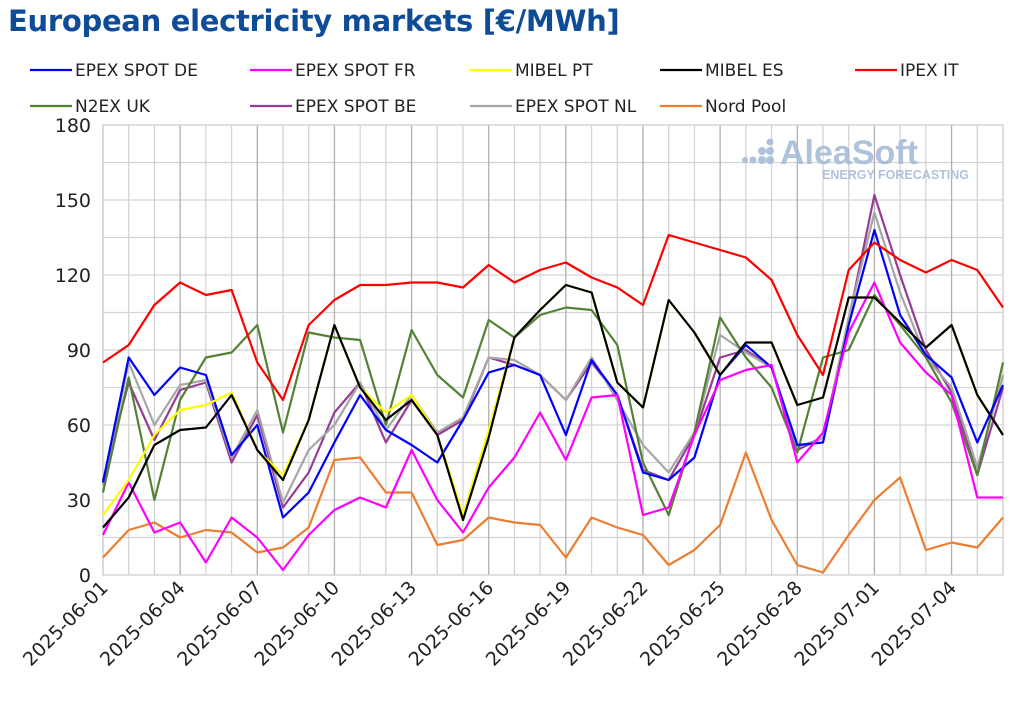 This screenshot has width=1024, height=713. Describe the element at coordinates (85, 576) in the screenshot. I see `y-tick-label: 0` at that location.